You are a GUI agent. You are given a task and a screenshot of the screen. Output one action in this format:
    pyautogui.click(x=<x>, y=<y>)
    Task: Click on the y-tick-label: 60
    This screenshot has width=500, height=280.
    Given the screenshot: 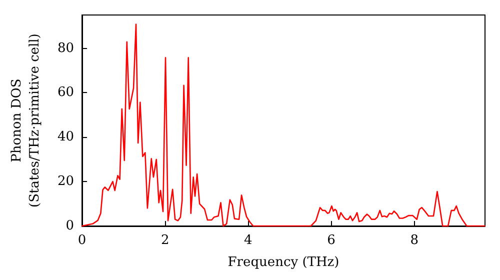 What is the action you would take?
    pyautogui.click(x=65, y=92)
    